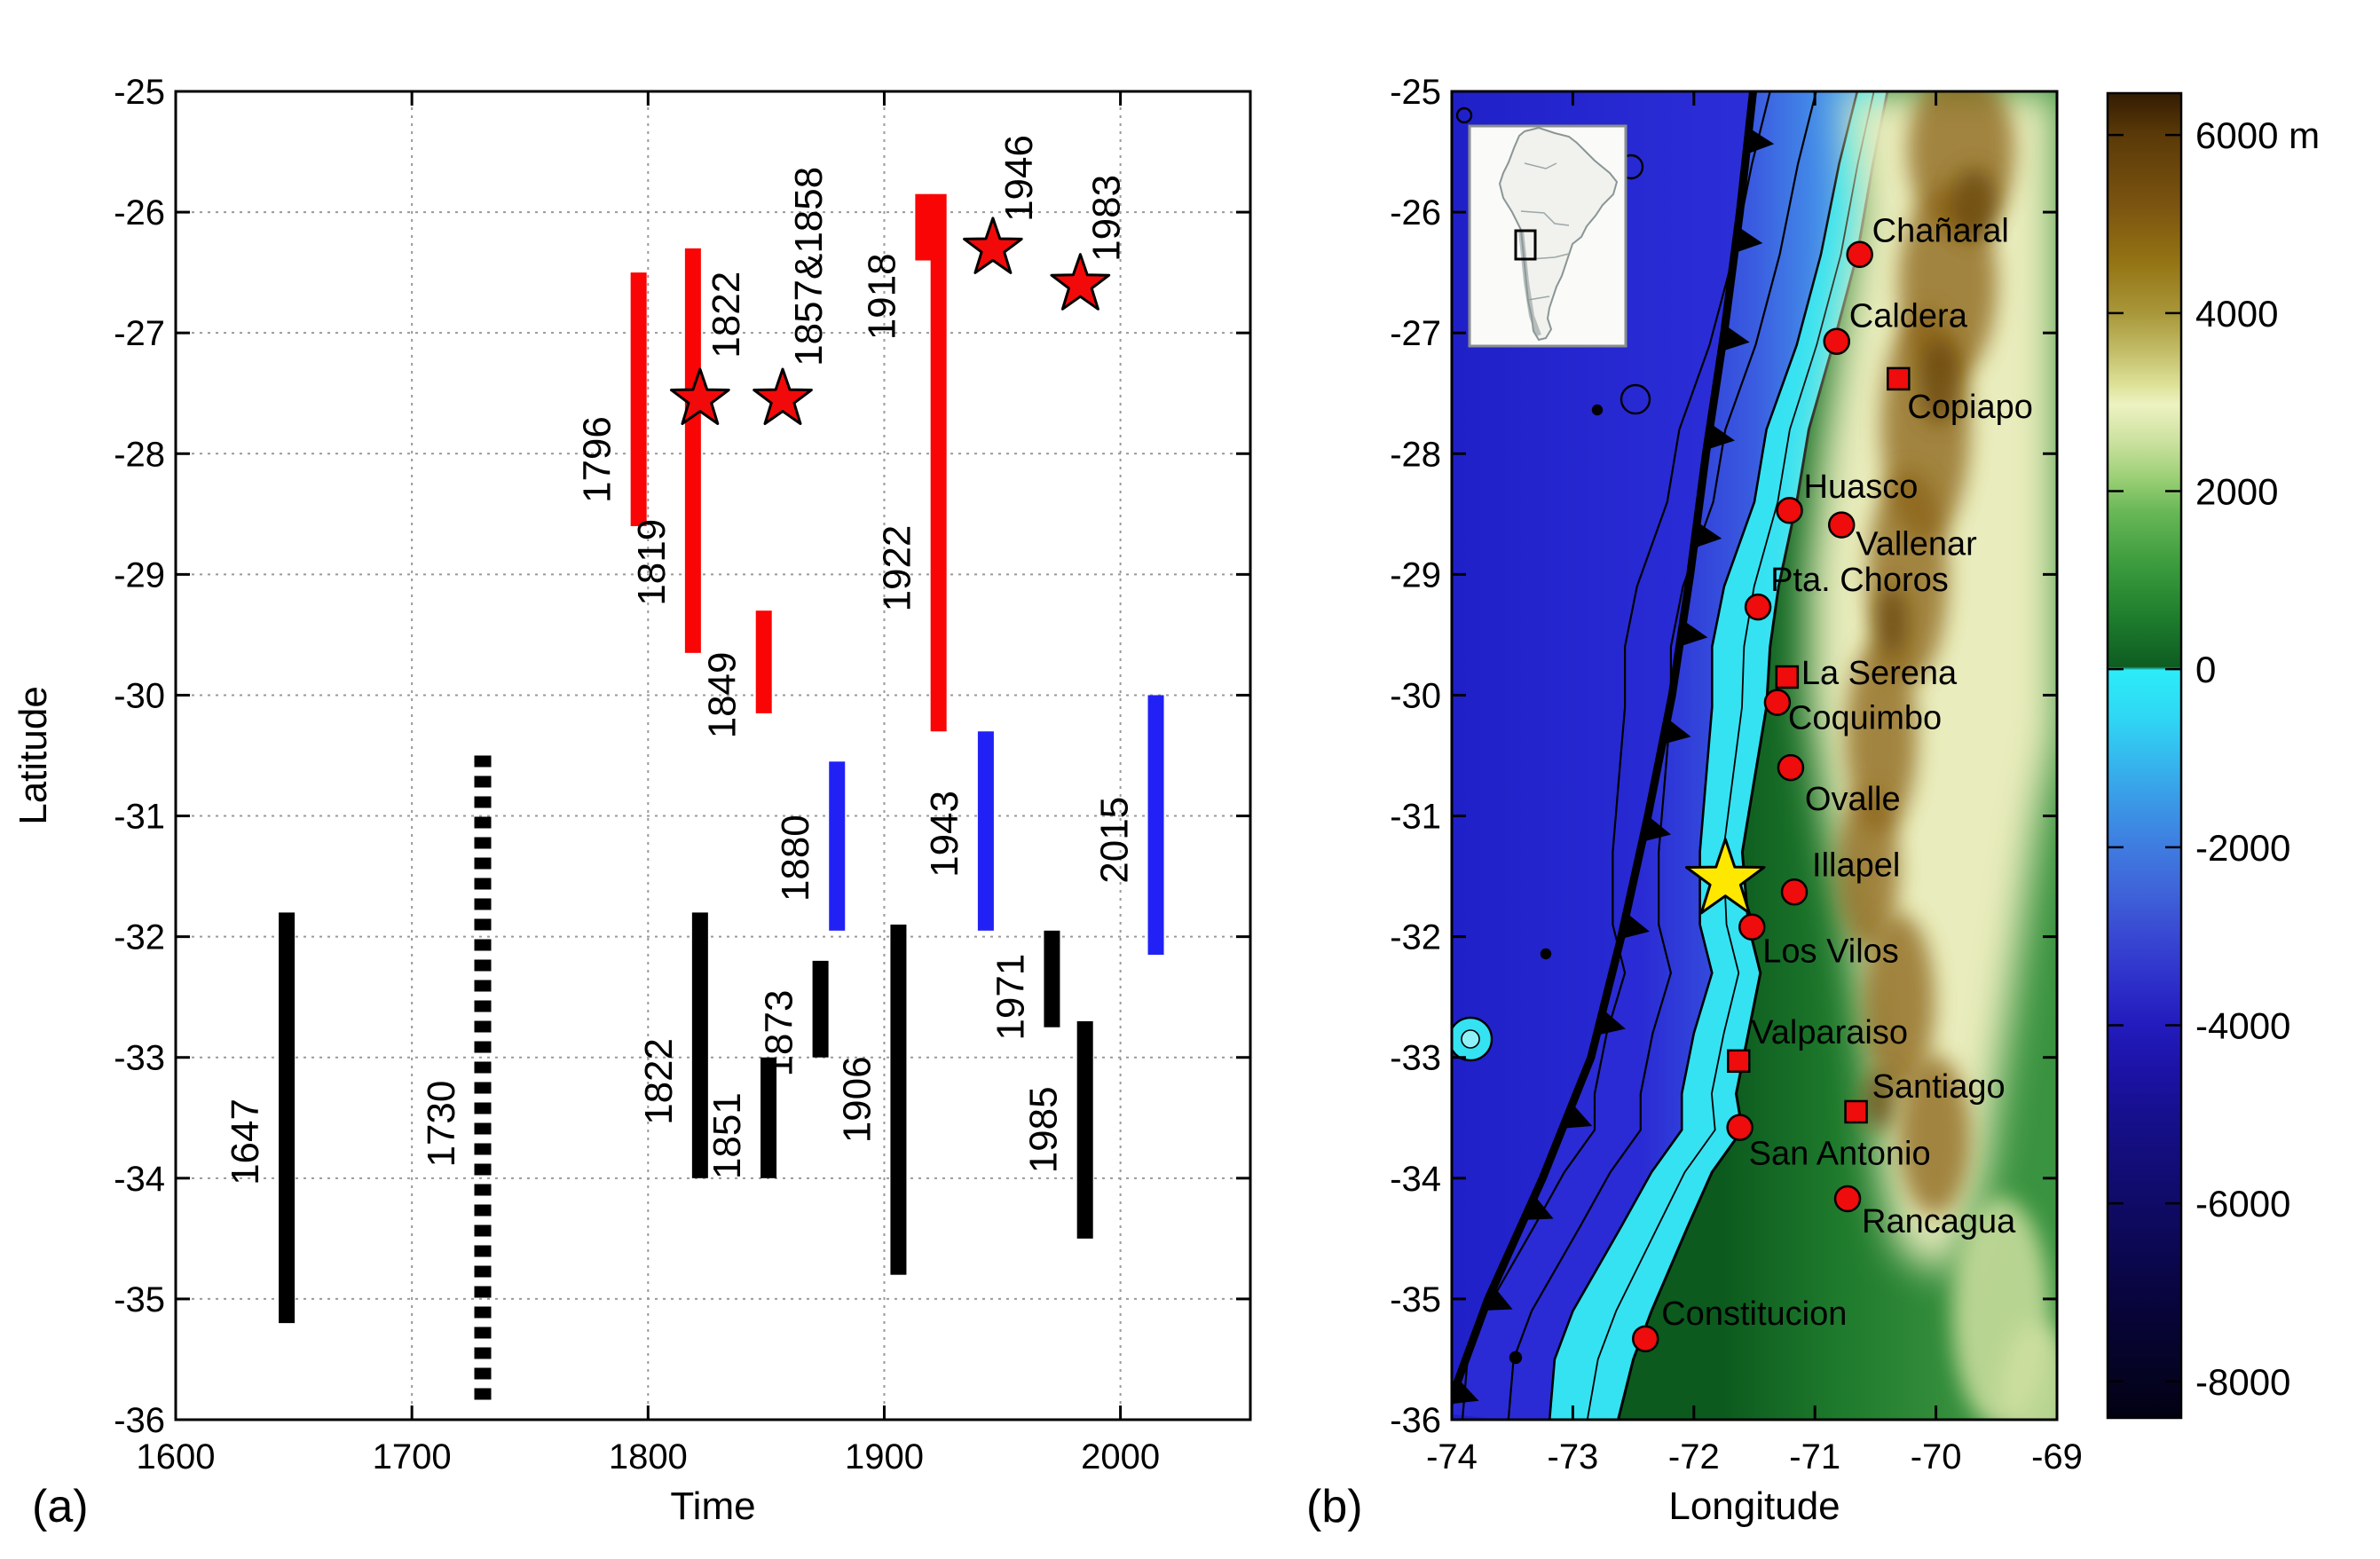 The width and height of the screenshot is (2380, 1559). I want to click on city-label-illapel: Illapel, so click(1856, 865).